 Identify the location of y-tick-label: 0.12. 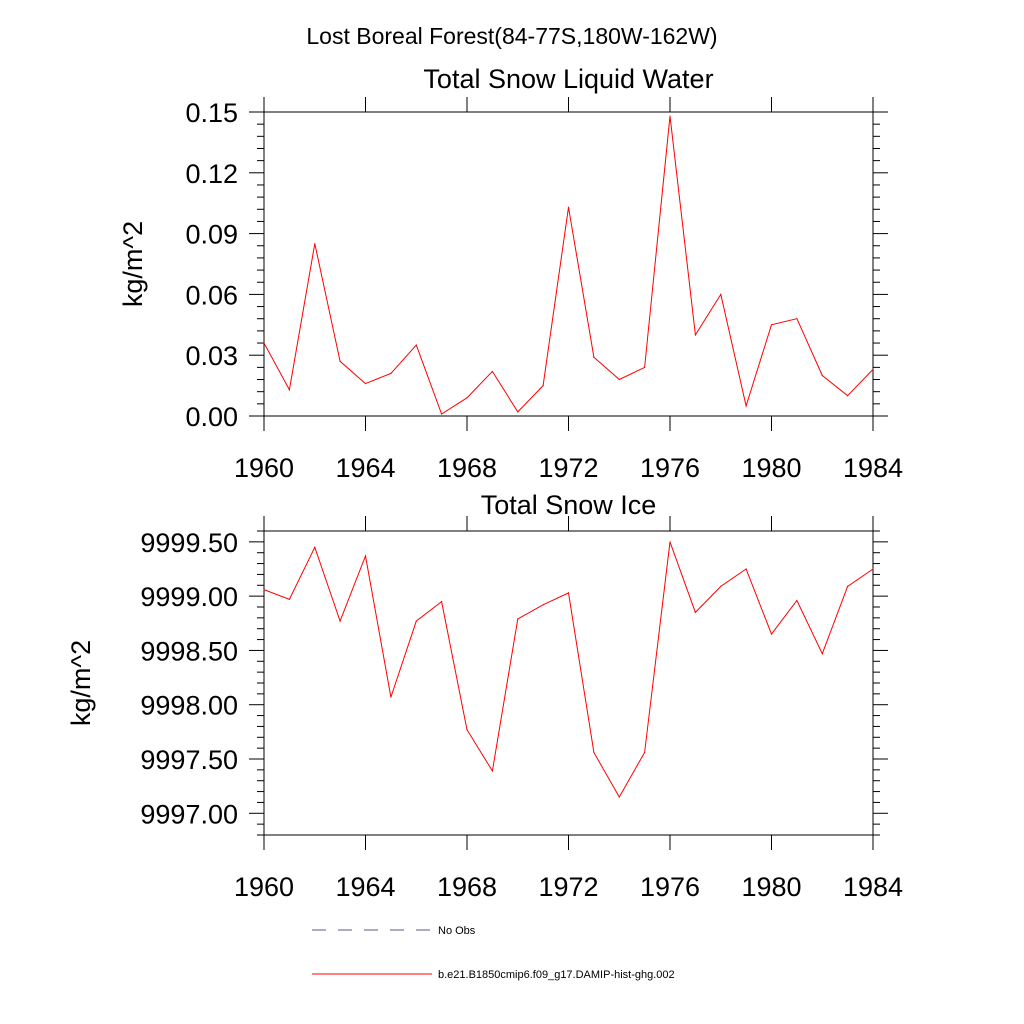
(211, 174).